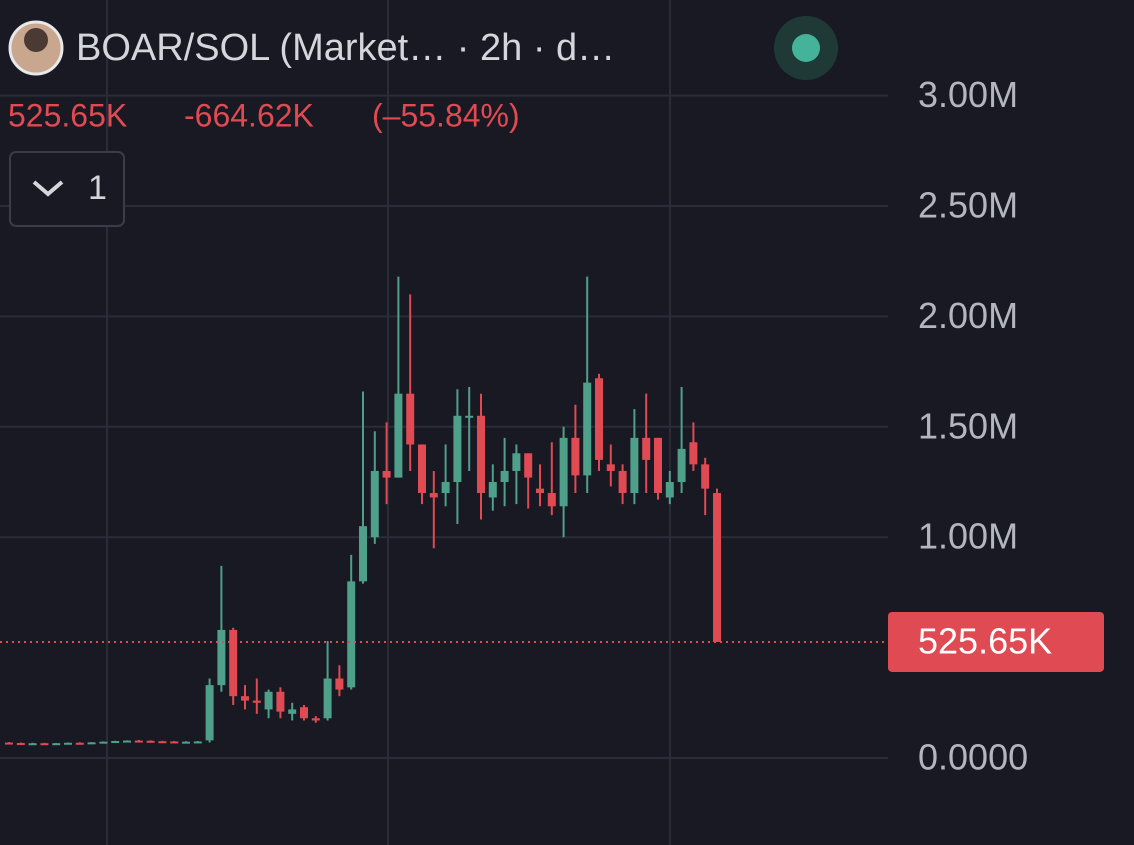 This screenshot has height=845, width=1134. Describe the element at coordinates (97, 188) in the screenshot. I see `indicator-count: 1` at that location.